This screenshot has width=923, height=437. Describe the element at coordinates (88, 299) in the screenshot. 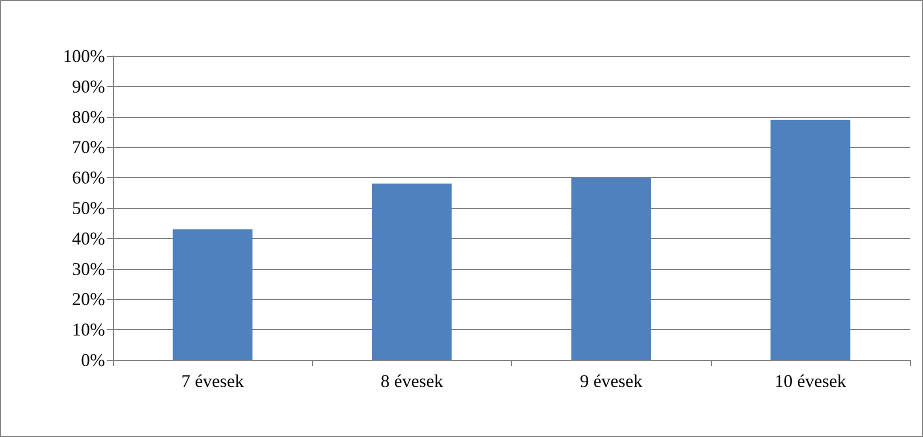

I see `y-tick-label: 20%` at that location.